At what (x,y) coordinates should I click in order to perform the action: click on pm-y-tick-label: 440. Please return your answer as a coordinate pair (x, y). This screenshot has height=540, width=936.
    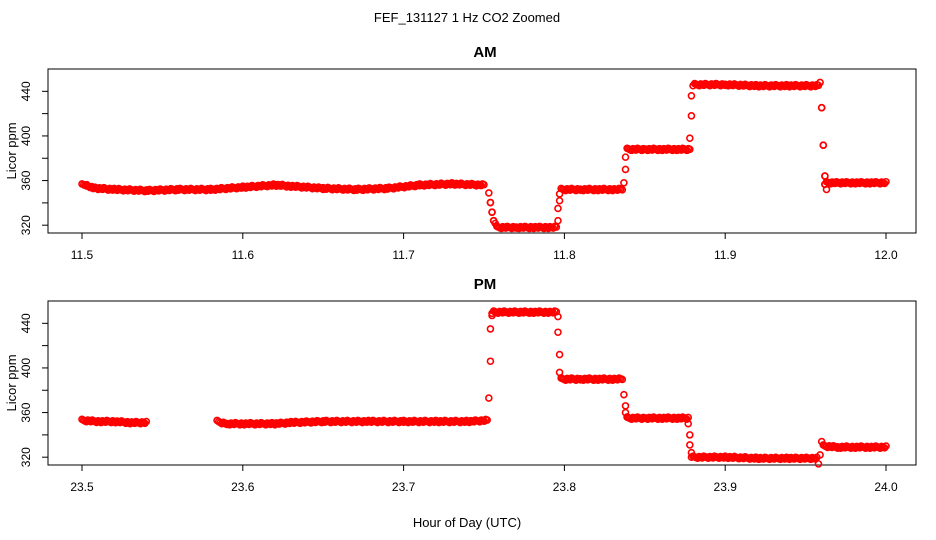
    Looking at the image, I should click on (26, 323).